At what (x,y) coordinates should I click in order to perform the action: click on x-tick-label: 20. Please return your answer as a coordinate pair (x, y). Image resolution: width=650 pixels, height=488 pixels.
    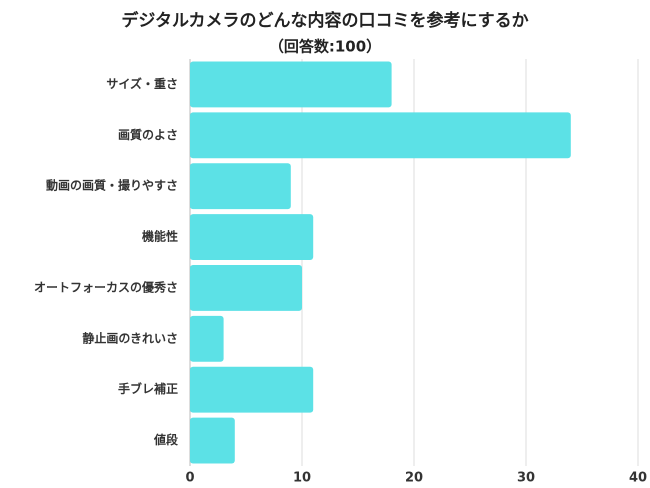
    Looking at the image, I should click on (414, 478).